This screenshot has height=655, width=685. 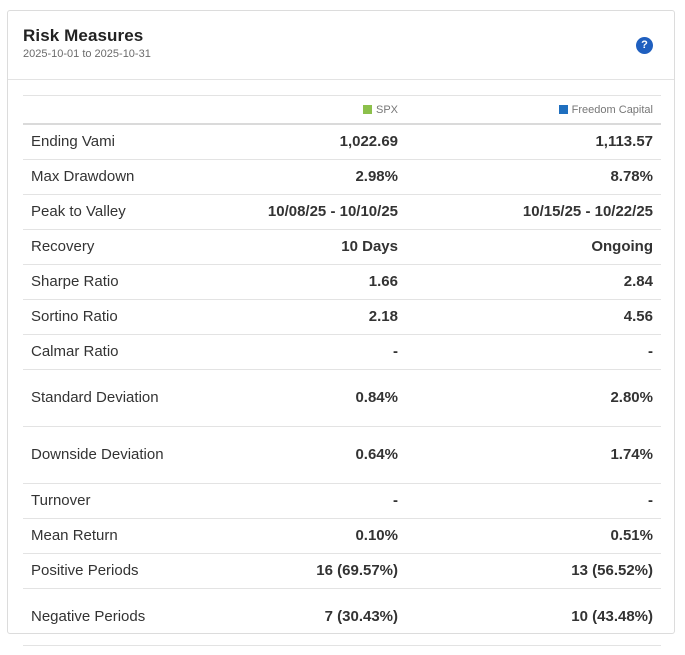 I want to click on table-row: Downside Deviation 0.64% 1.74%, so click(x=342, y=455).